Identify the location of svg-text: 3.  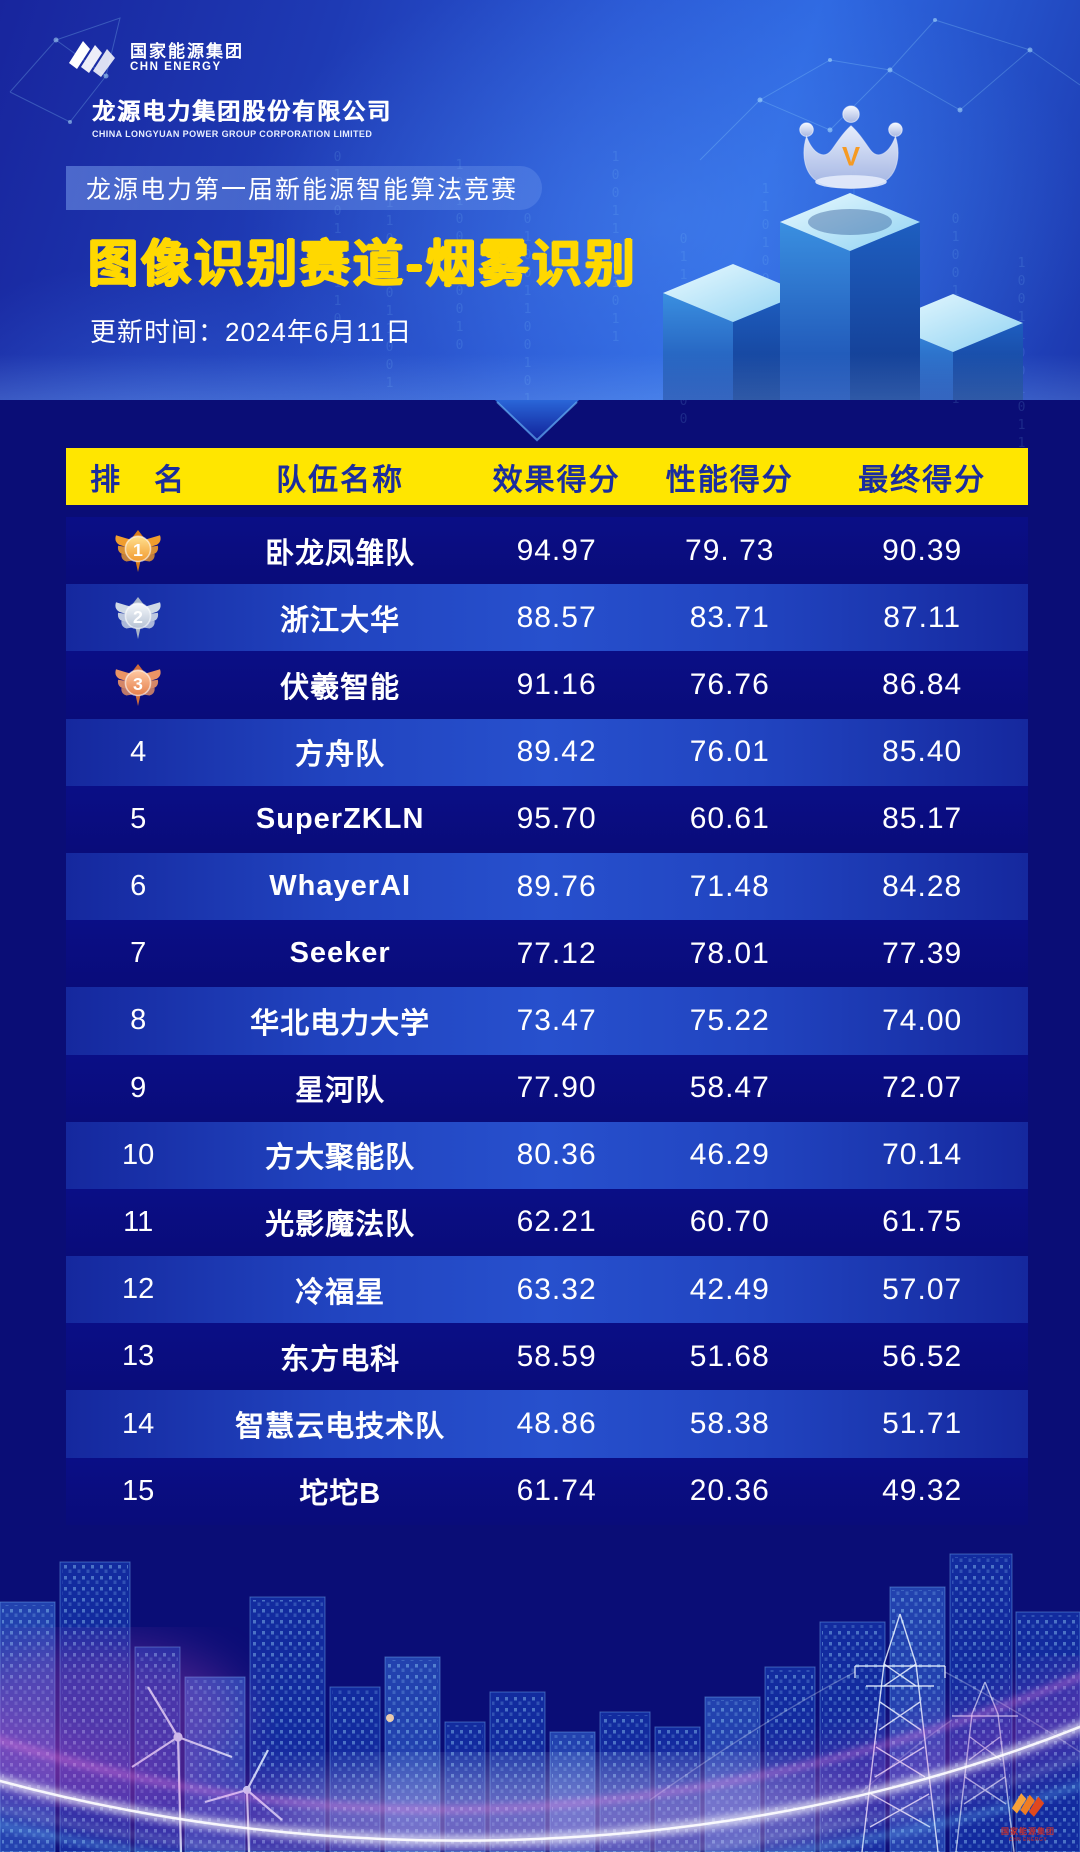
(138, 684).